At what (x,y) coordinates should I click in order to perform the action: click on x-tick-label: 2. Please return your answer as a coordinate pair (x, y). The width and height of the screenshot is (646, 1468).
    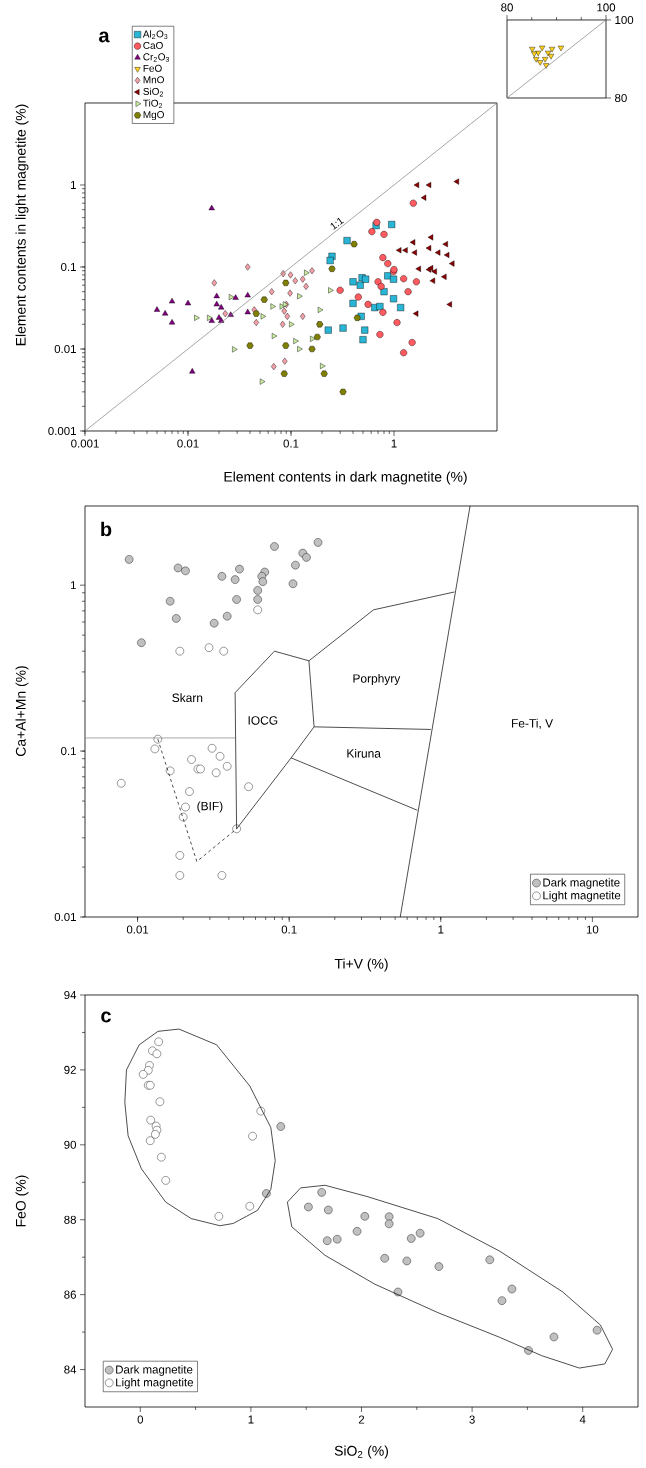
    Looking at the image, I should click on (361, 1419).